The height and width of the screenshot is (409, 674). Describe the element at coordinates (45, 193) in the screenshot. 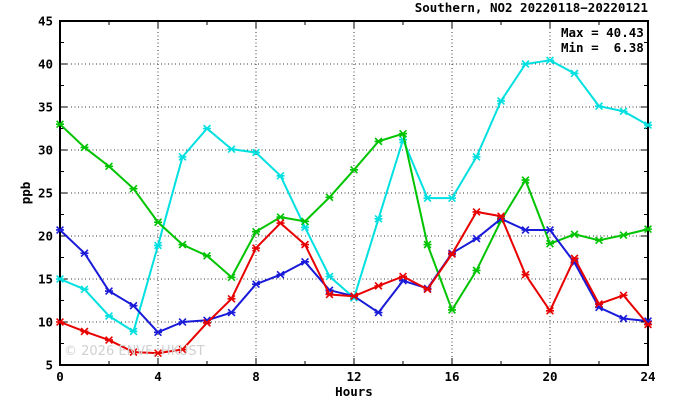

I see `y-tick-label: 25` at that location.